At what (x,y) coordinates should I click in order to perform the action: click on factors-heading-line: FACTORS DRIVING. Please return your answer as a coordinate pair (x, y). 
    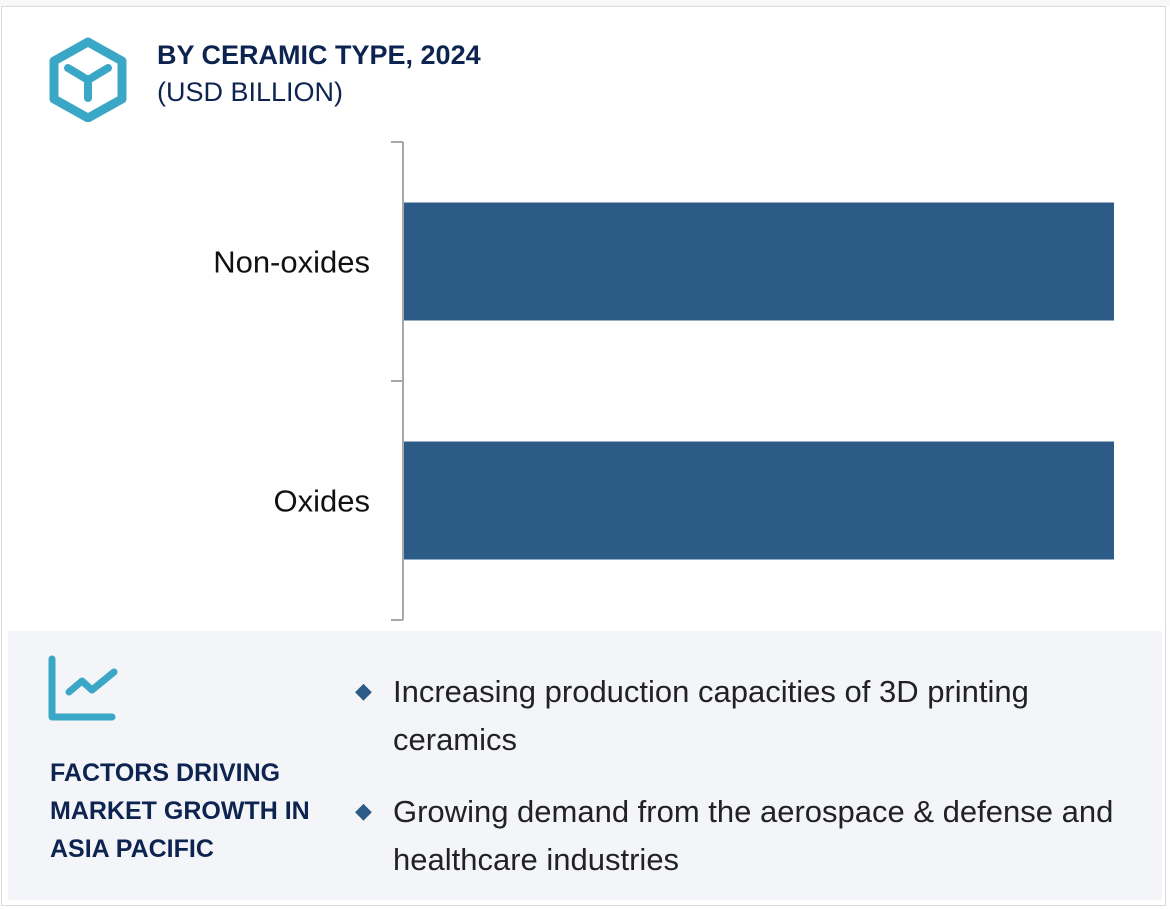
    Looking at the image, I should click on (165, 773).